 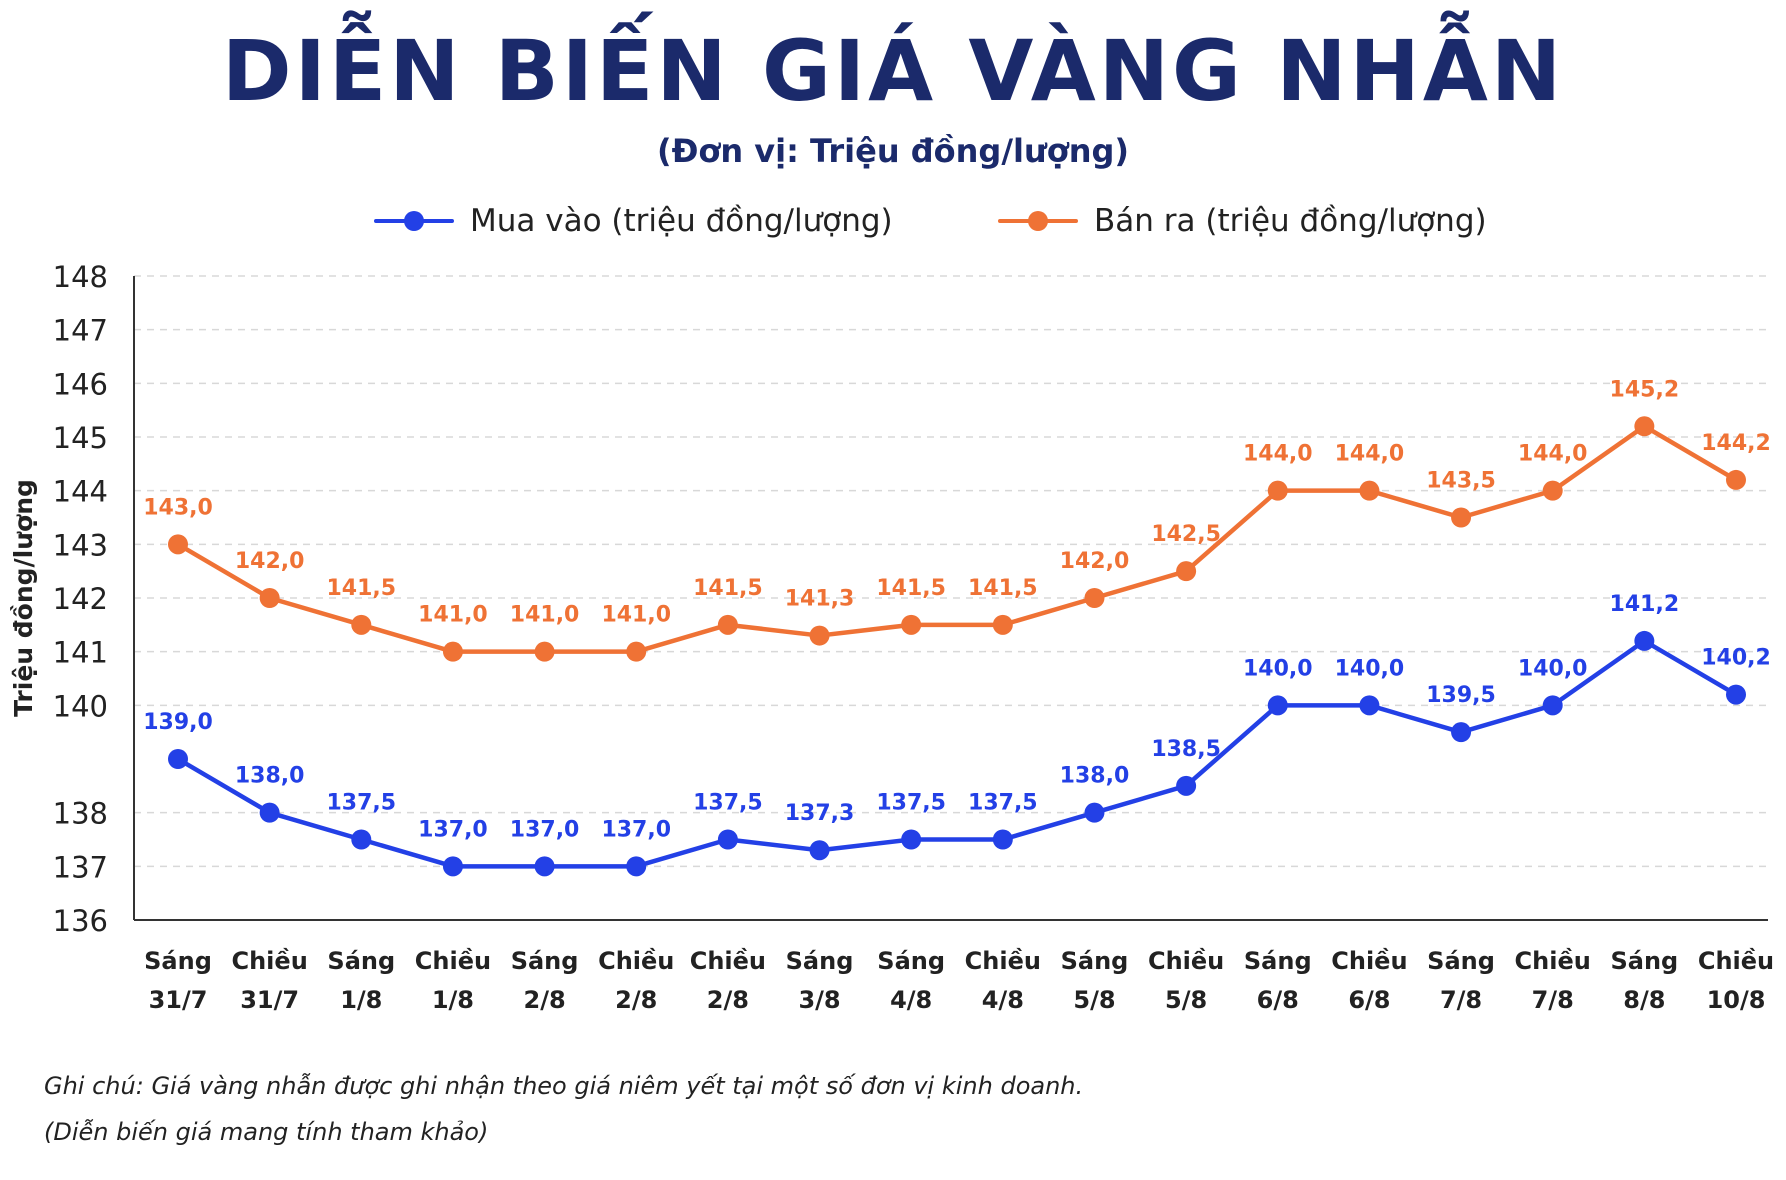 I want to click on footnote-2: (Diễn biến giá mang tính tham khảo), so click(x=266, y=1132).